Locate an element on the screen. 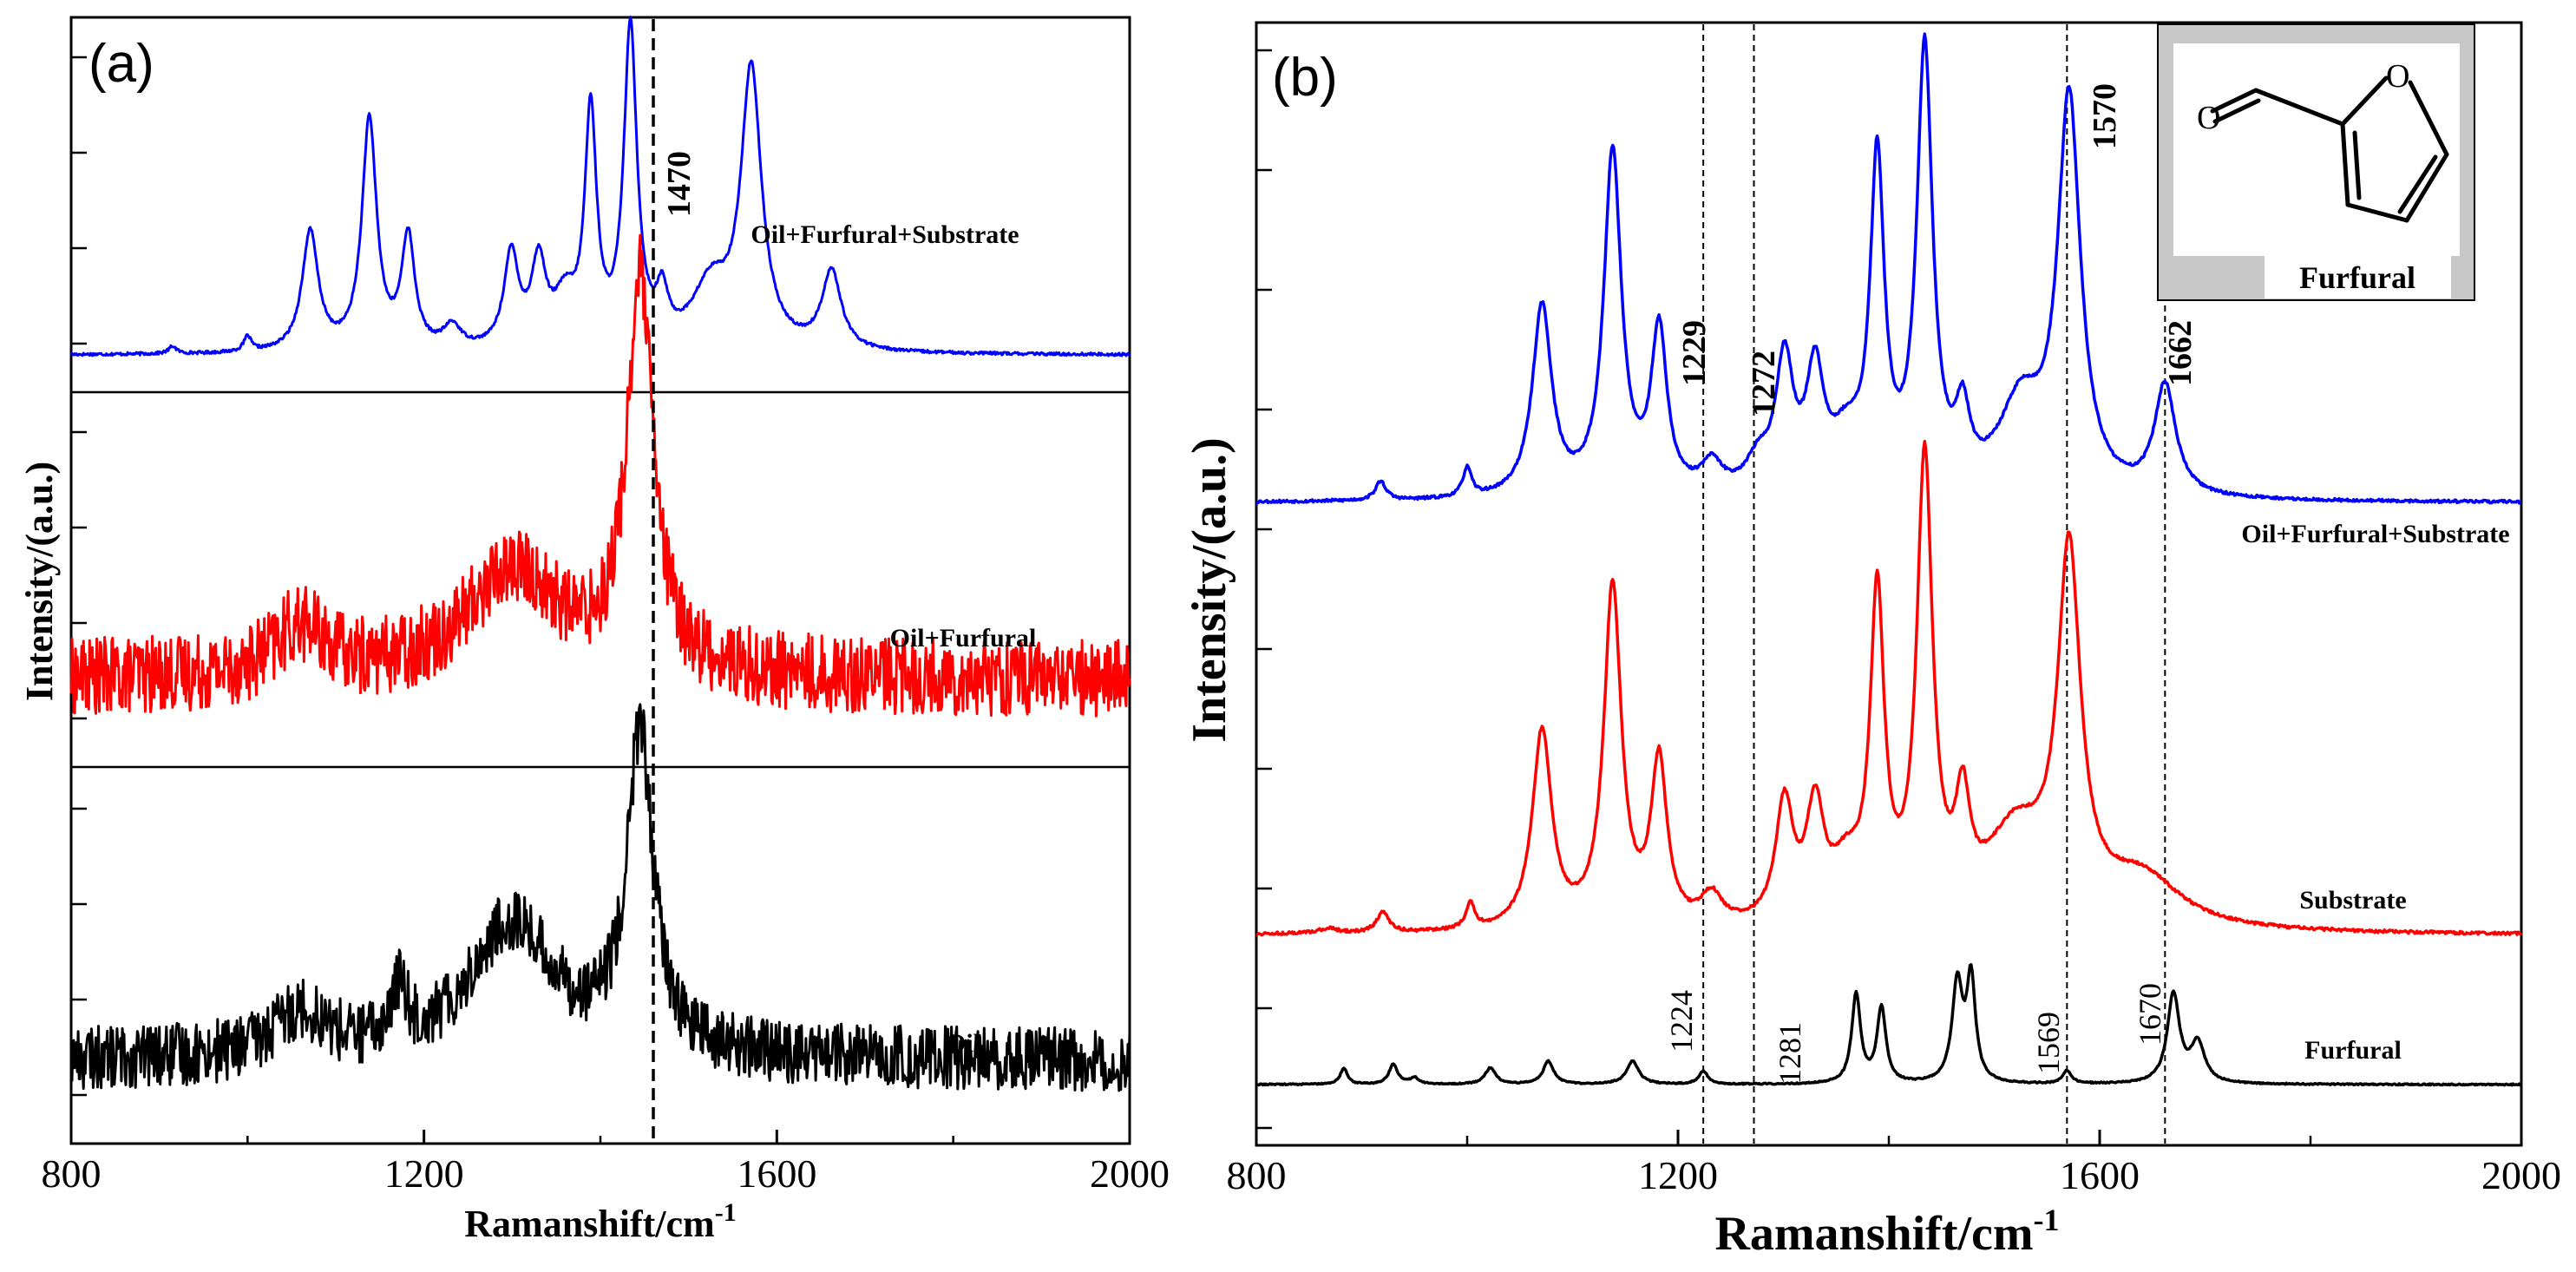  panel-b-peak-label-1281: 1281 is located at coordinates (1790, 1053).